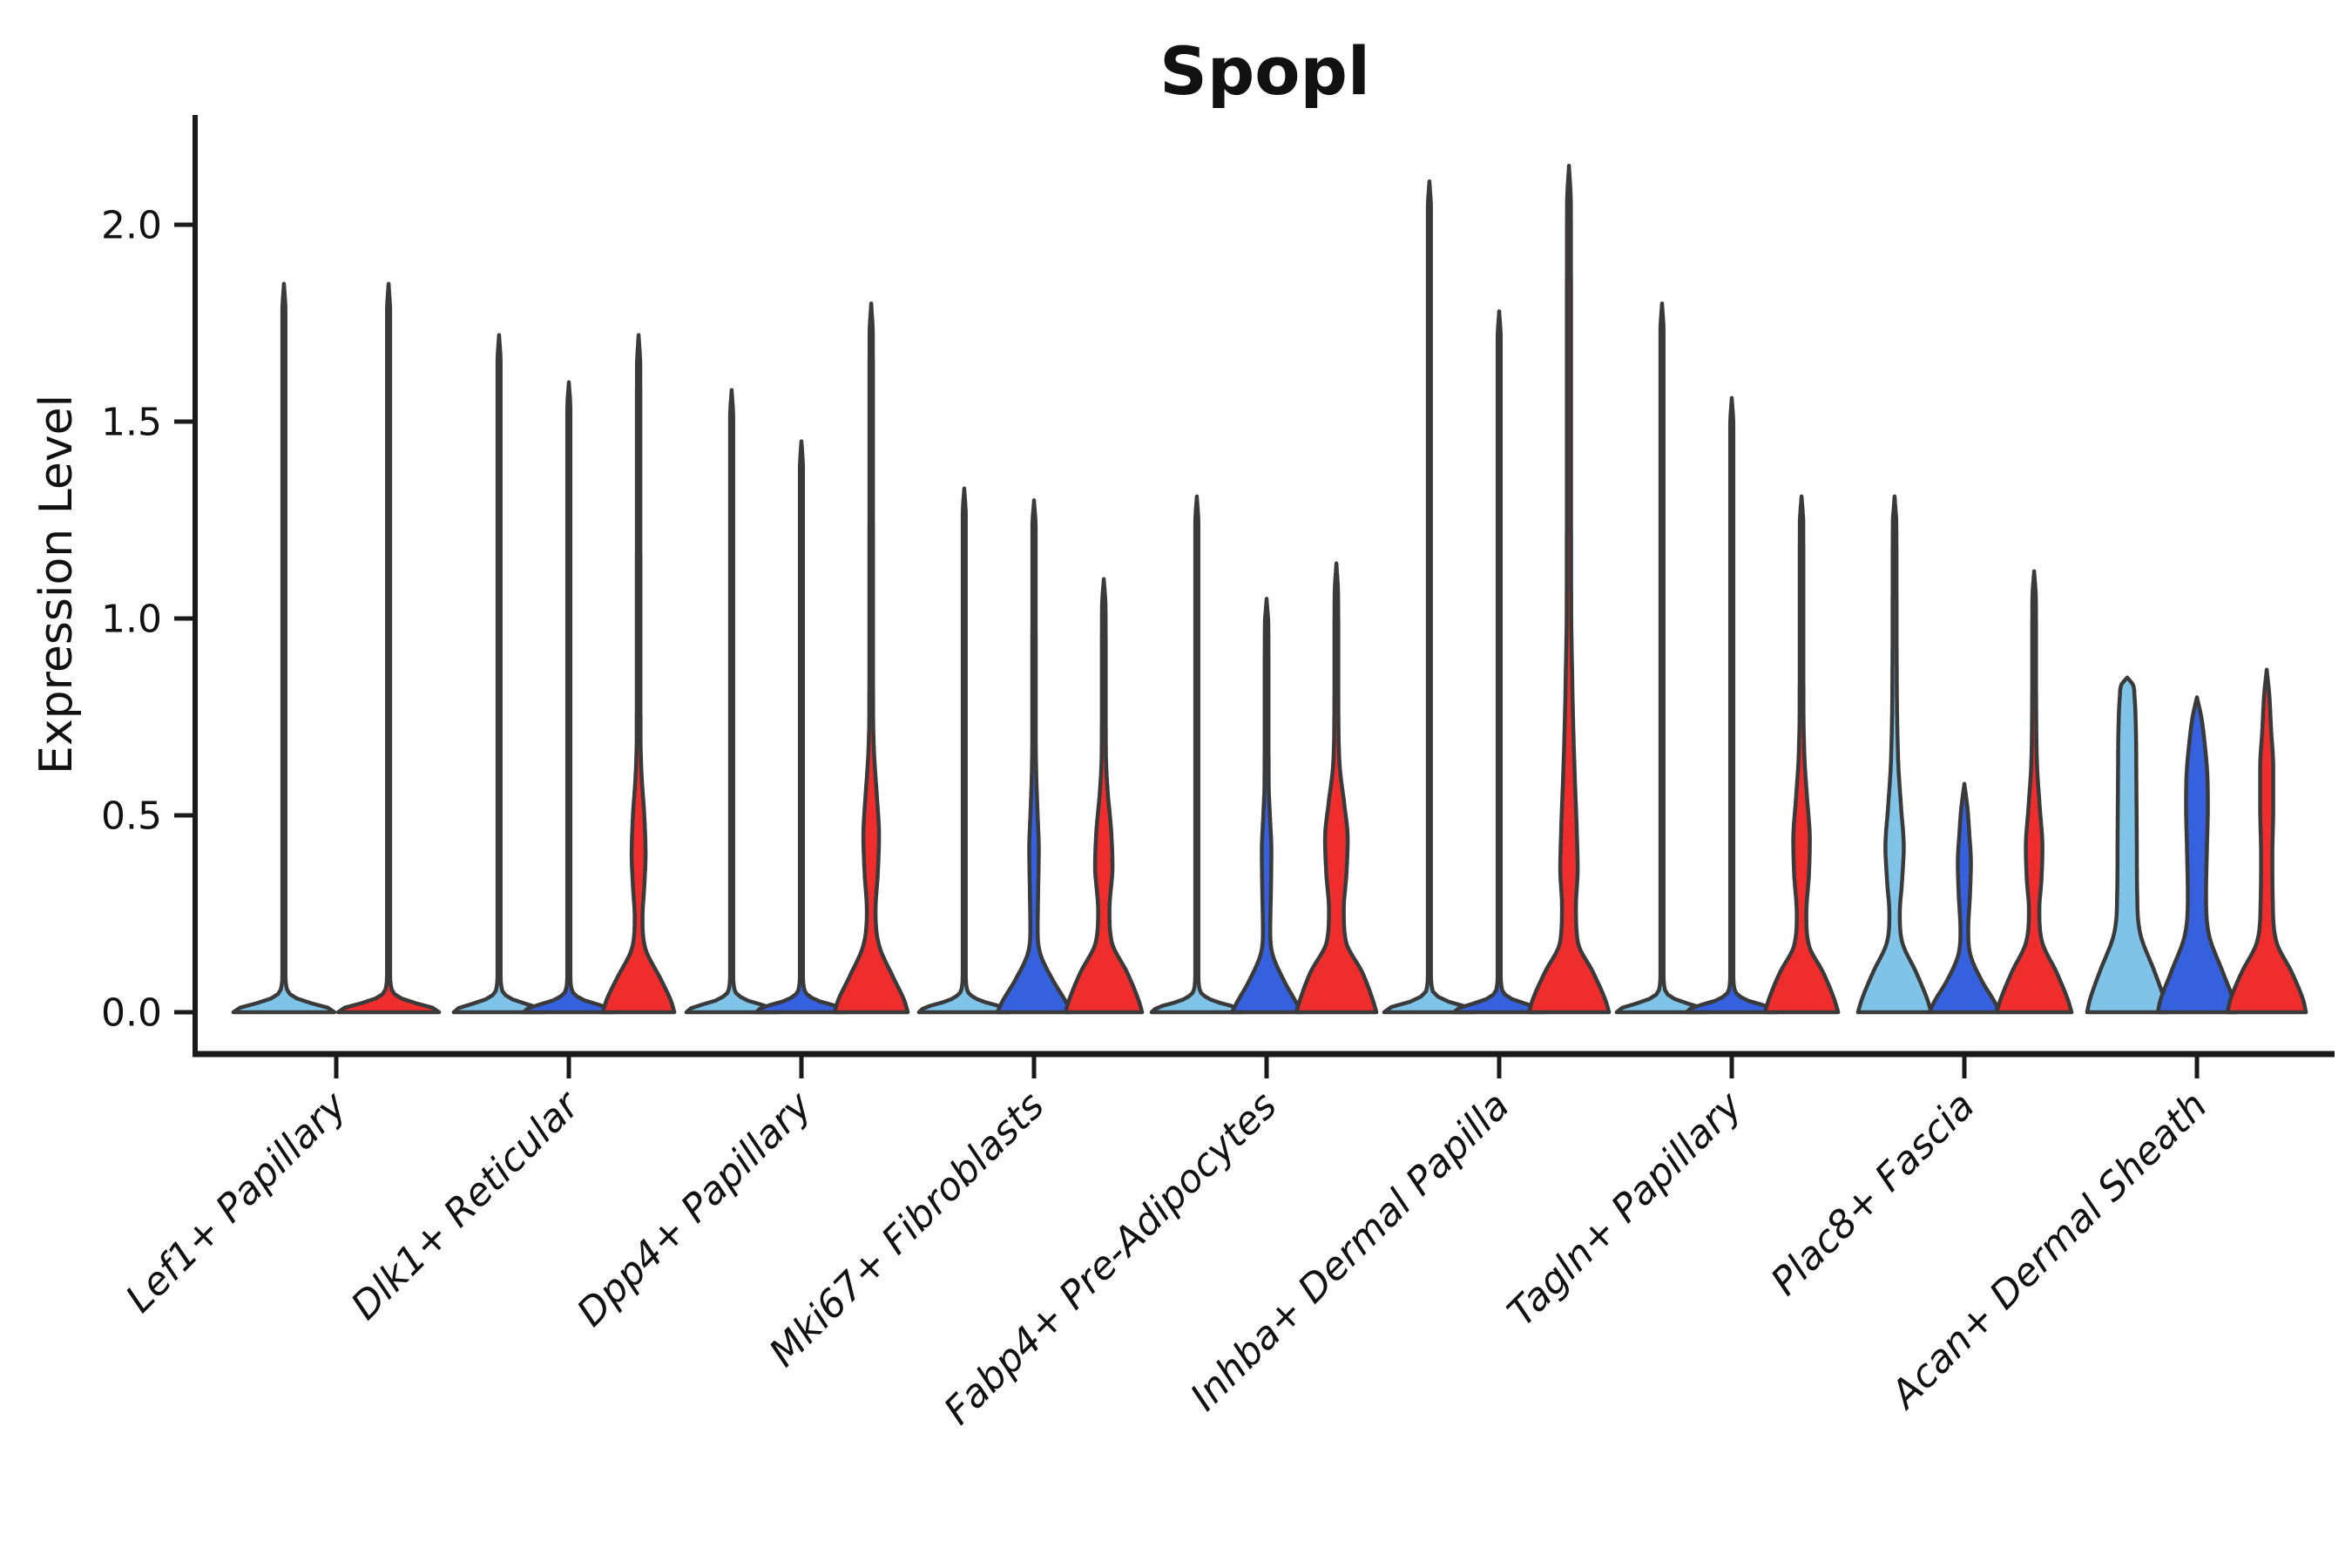 This screenshot has height=1568, width=2352. What do you see at coordinates (131, 225) in the screenshot?
I see `y-tick-label: 2.0` at bounding box center [131, 225].